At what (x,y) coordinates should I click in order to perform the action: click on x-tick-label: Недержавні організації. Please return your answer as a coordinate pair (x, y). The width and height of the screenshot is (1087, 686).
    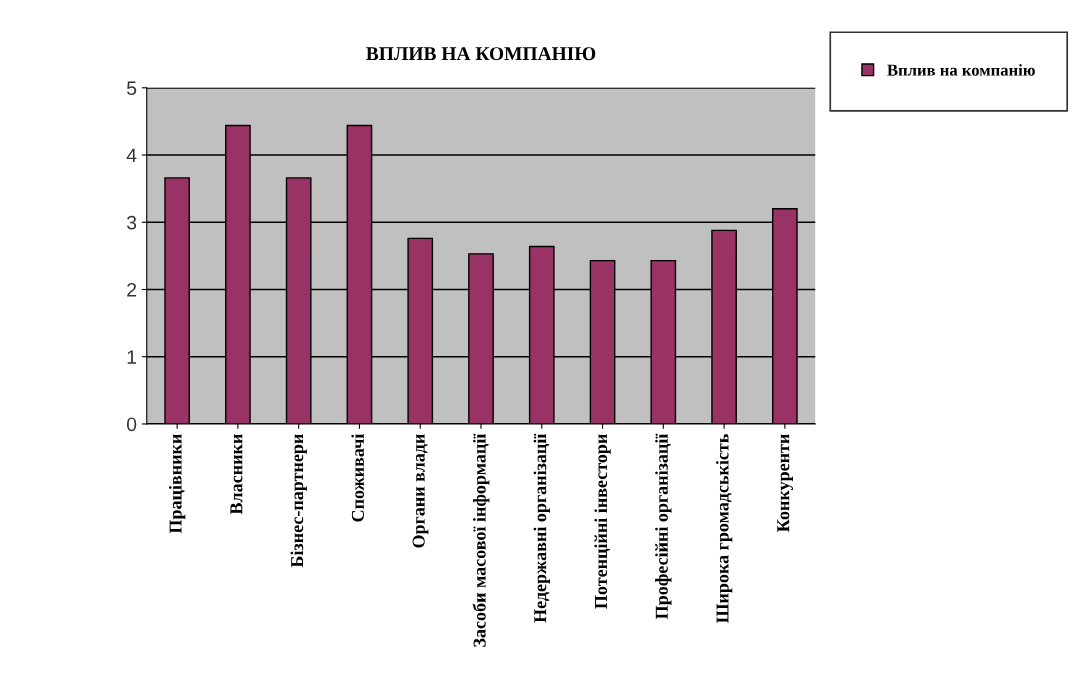
    Looking at the image, I should click on (541, 528).